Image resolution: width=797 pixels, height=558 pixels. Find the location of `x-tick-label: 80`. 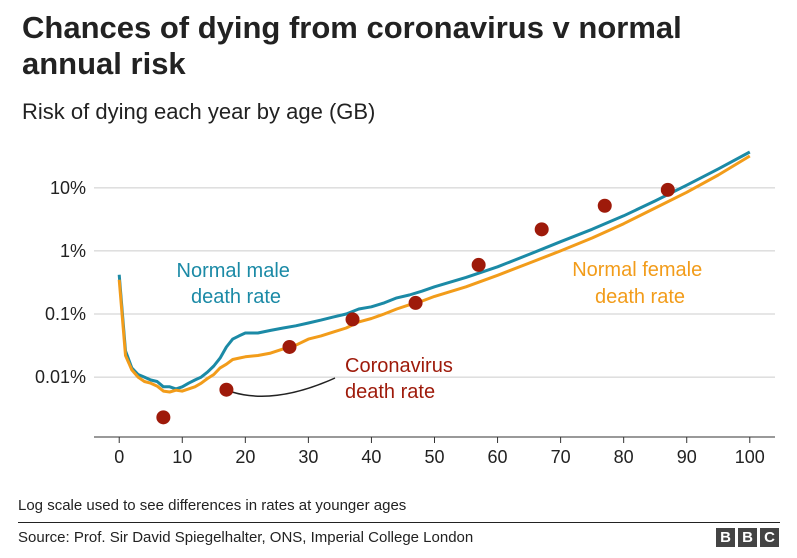

x-tick-label: 80 is located at coordinates (624, 457).